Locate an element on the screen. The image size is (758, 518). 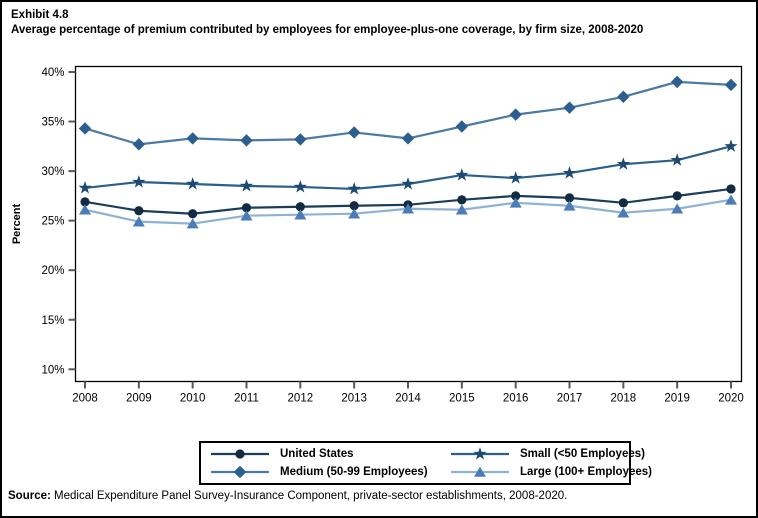
y-axis-tick-label: 10% is located at coordinates (52, 370).